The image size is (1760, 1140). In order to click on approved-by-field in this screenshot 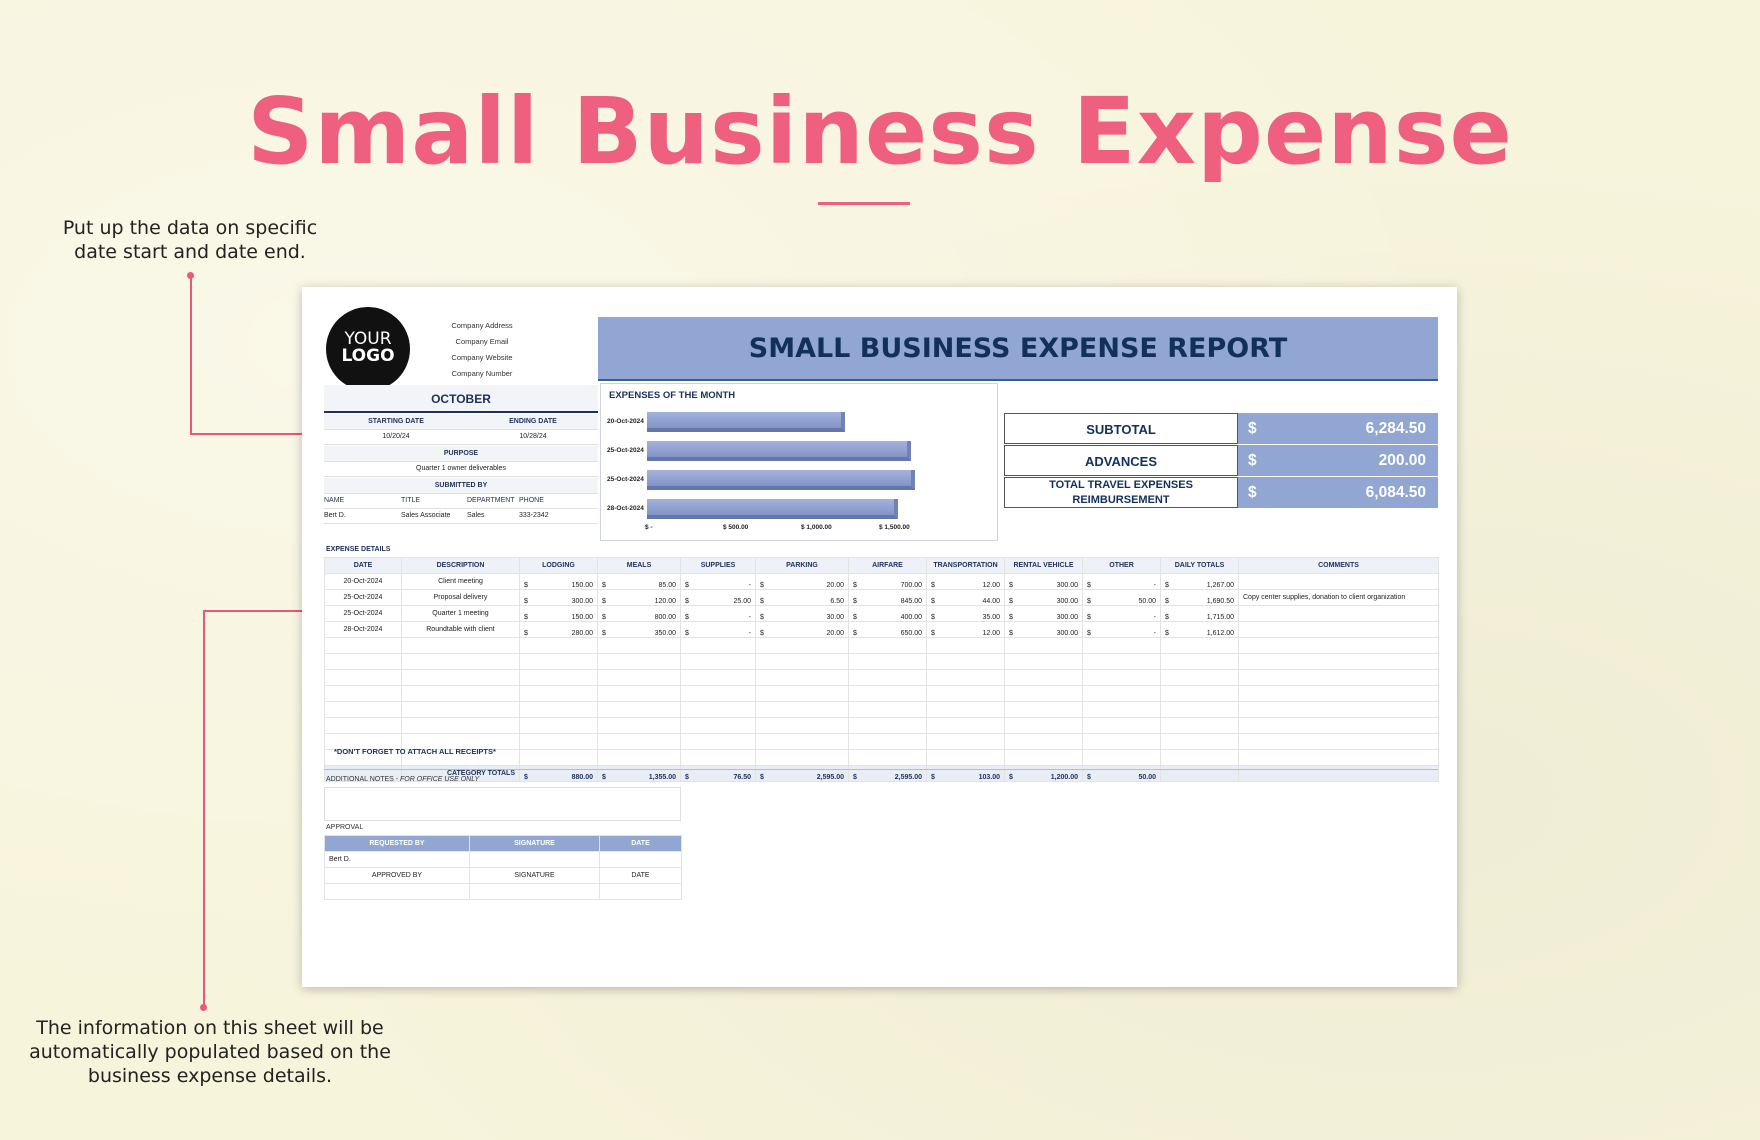, I will do `click(397, 891)`.